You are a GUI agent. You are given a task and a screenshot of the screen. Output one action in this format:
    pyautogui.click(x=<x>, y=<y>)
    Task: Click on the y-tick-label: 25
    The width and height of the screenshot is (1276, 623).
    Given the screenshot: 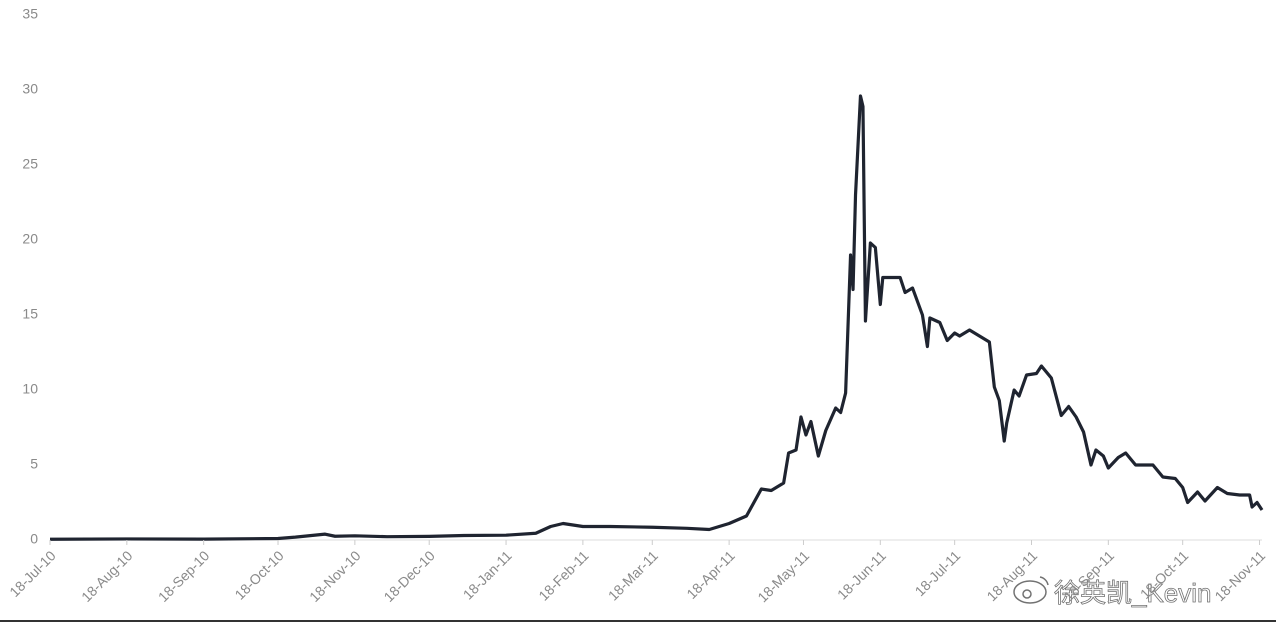 What is the action you would take?
    pyautogui.click(x=30, y=164)
    